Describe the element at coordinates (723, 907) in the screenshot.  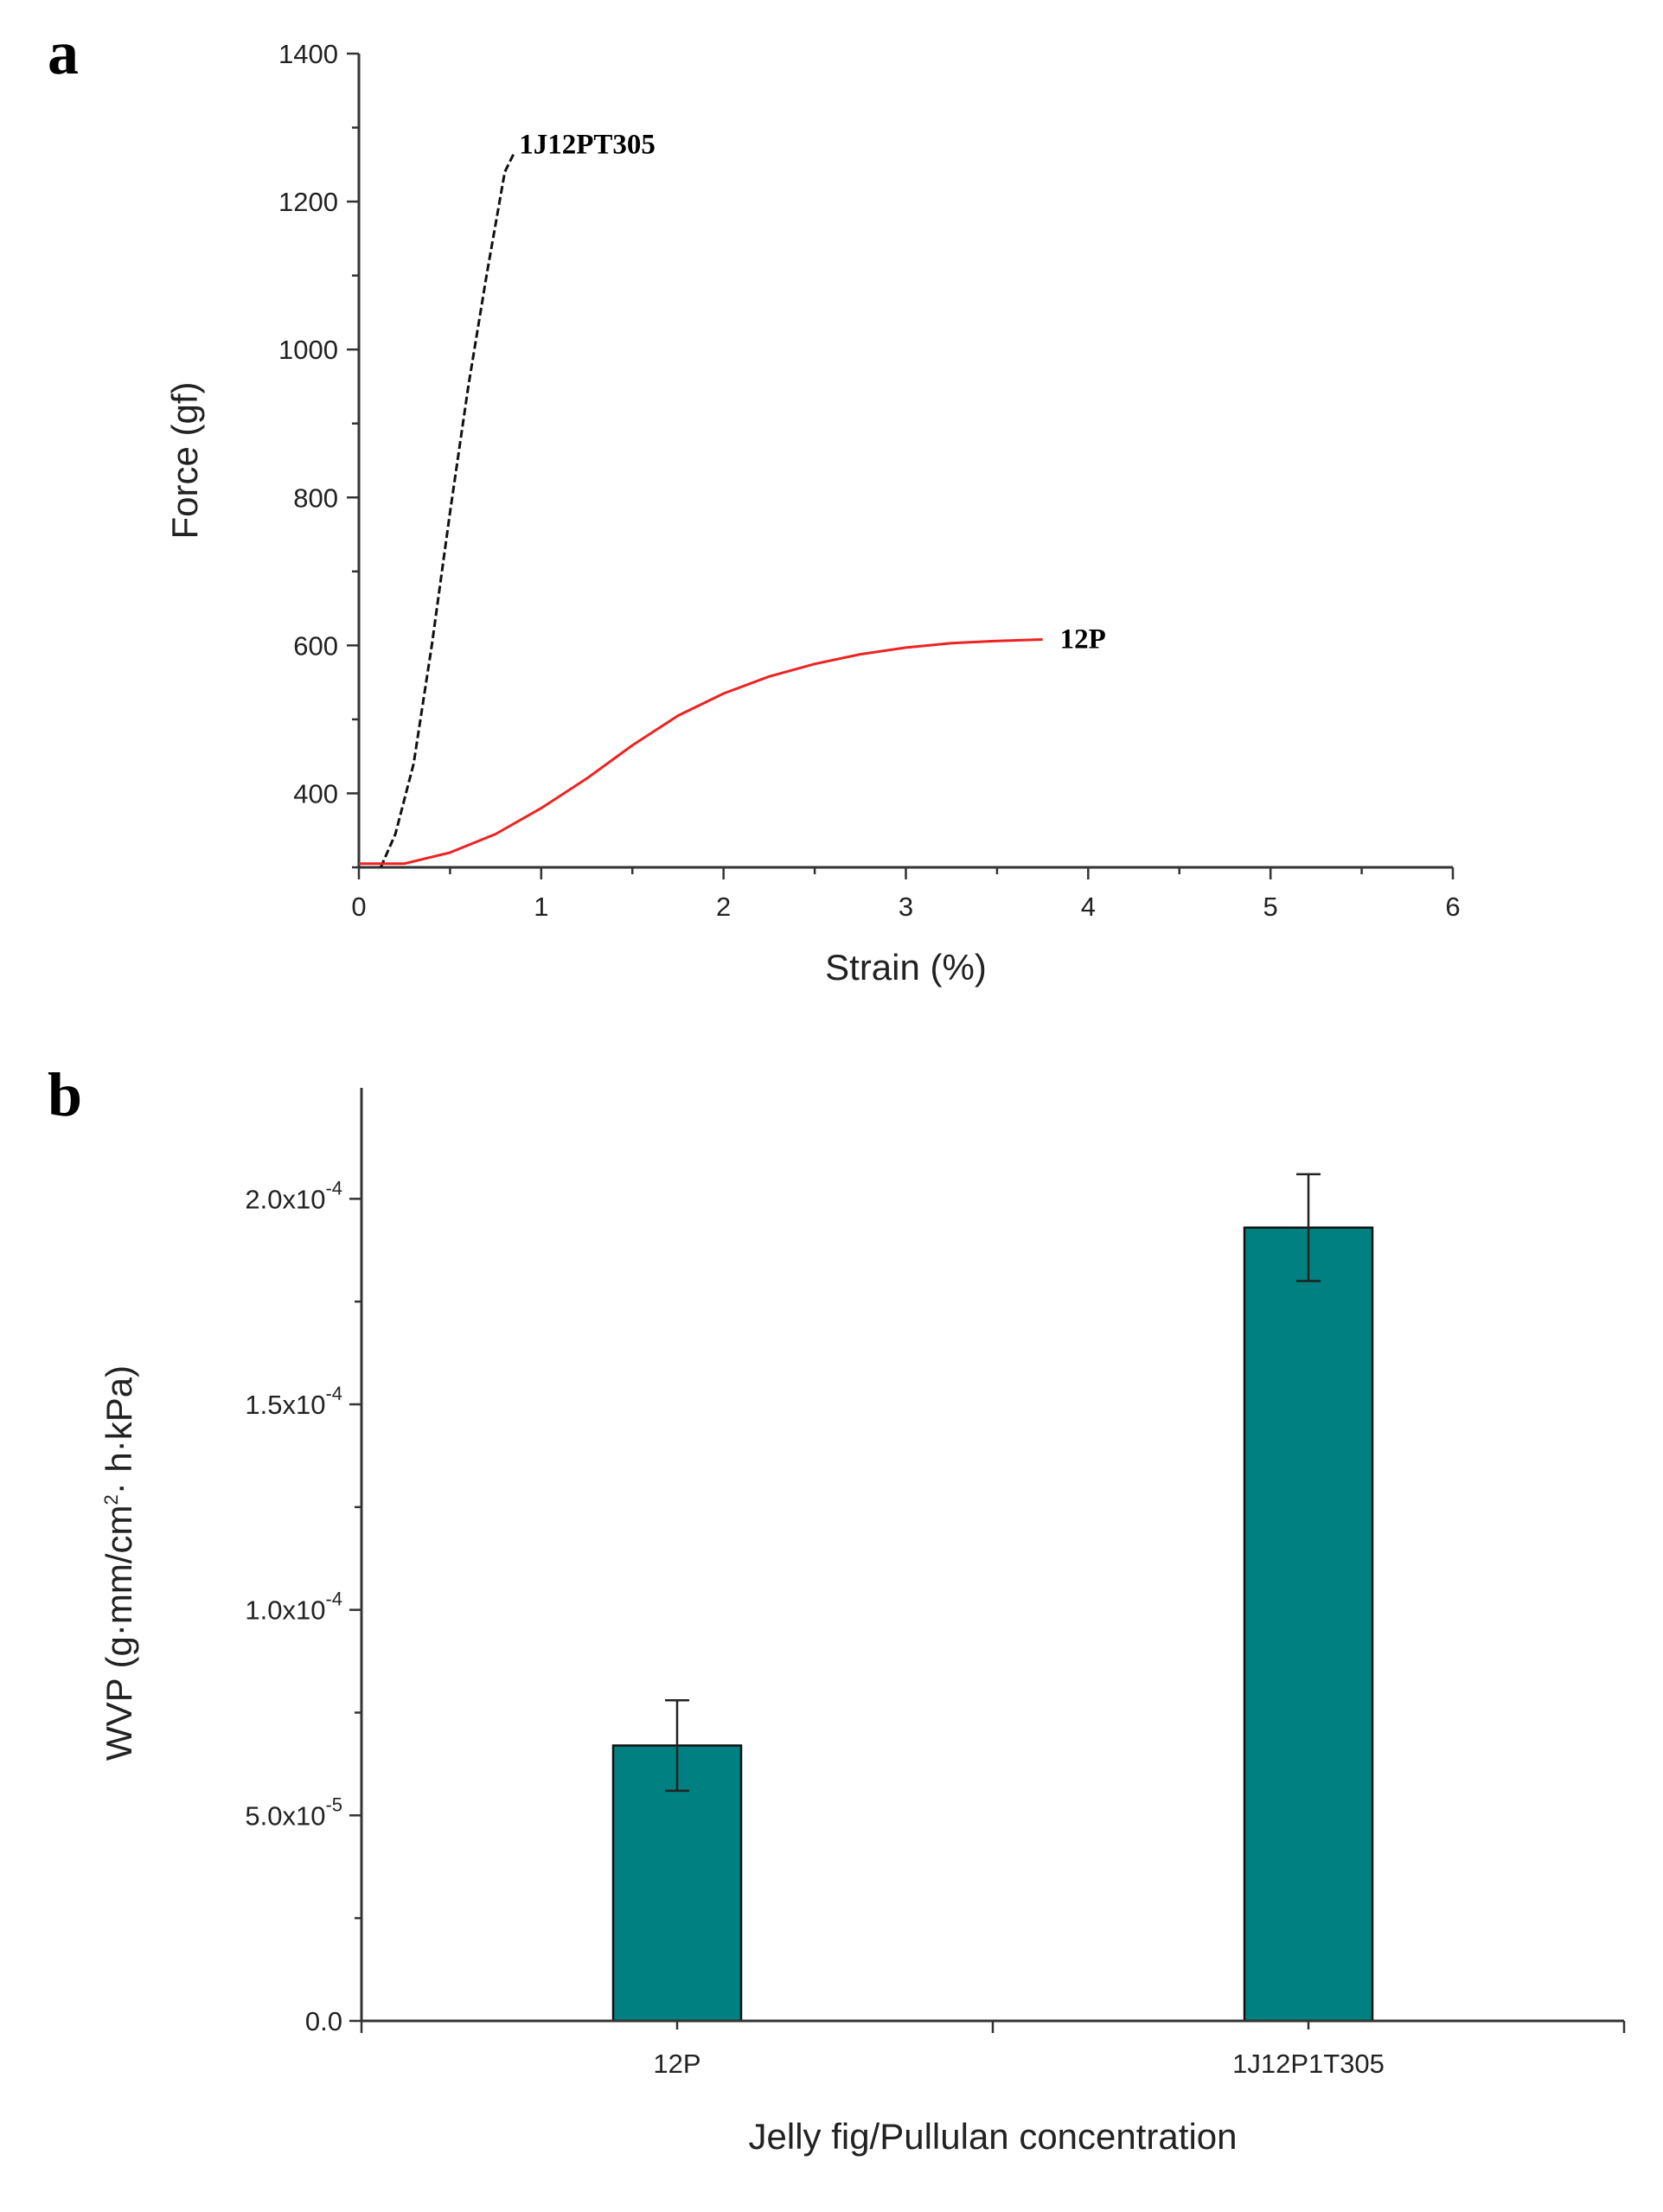
I see `panel-a-x-tick-label: 2` at that location.